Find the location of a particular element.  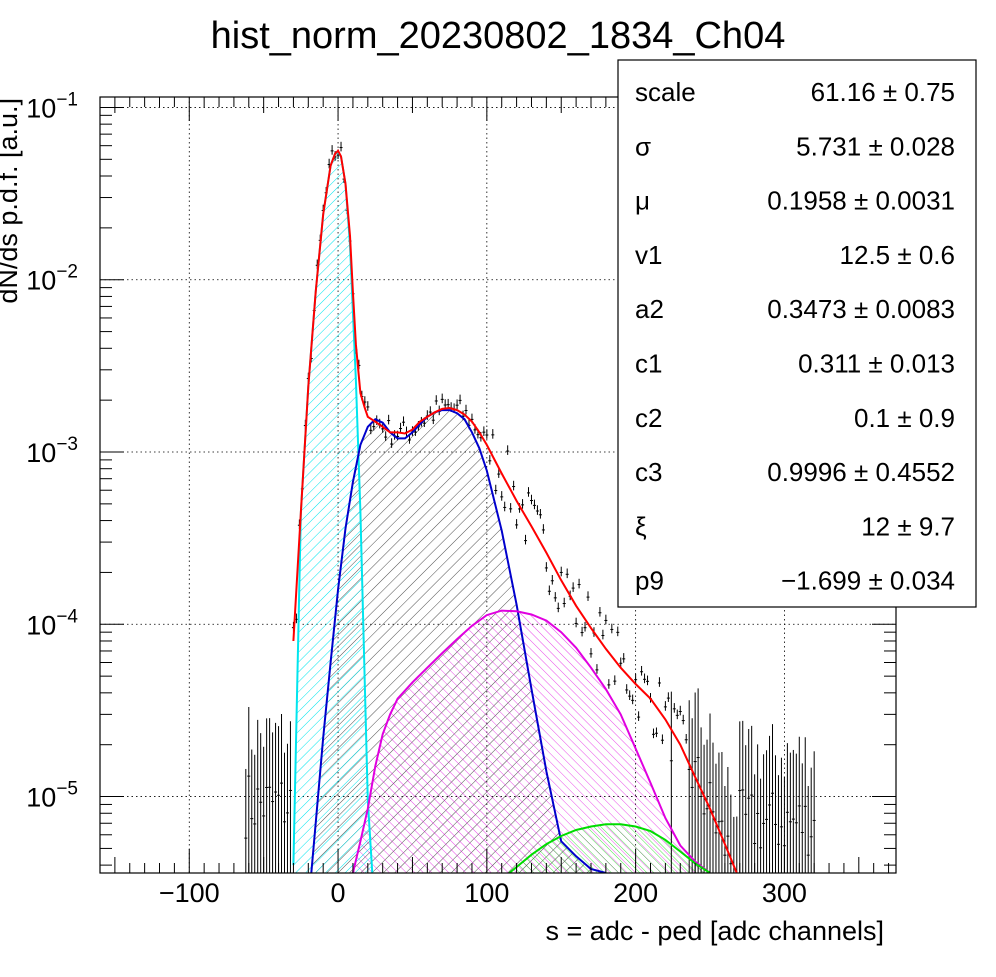

stats-param-value: 5.731 ± 0.028 is located at coordinates (875, 146).